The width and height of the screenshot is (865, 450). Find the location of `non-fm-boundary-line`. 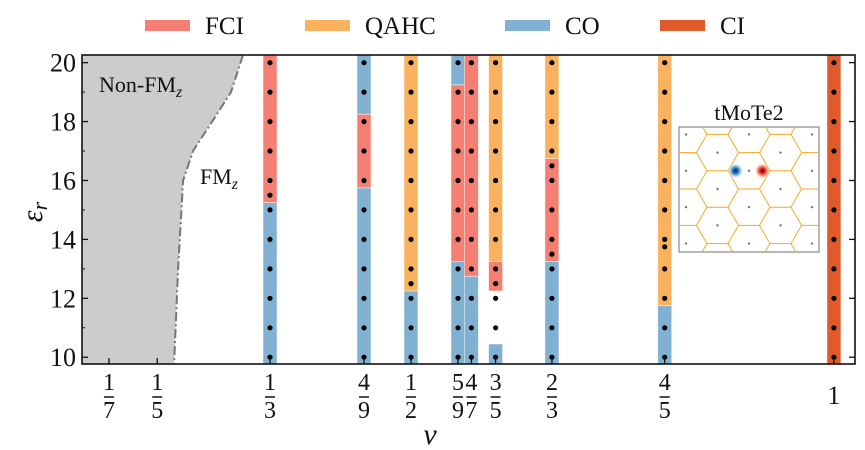

non-fm-boundary-line is located at coordinates (208, 209).